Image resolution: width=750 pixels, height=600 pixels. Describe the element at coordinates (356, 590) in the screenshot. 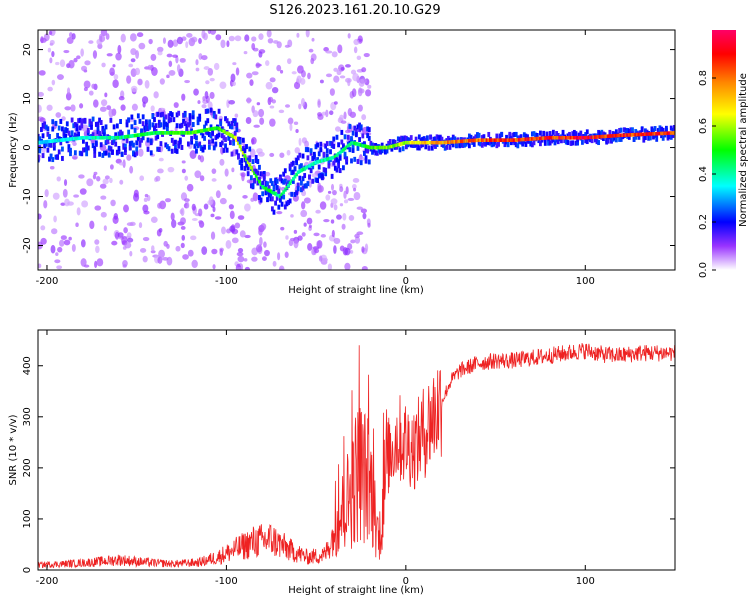

I see `snr-x-label: Height of straight line (km)` at that location.